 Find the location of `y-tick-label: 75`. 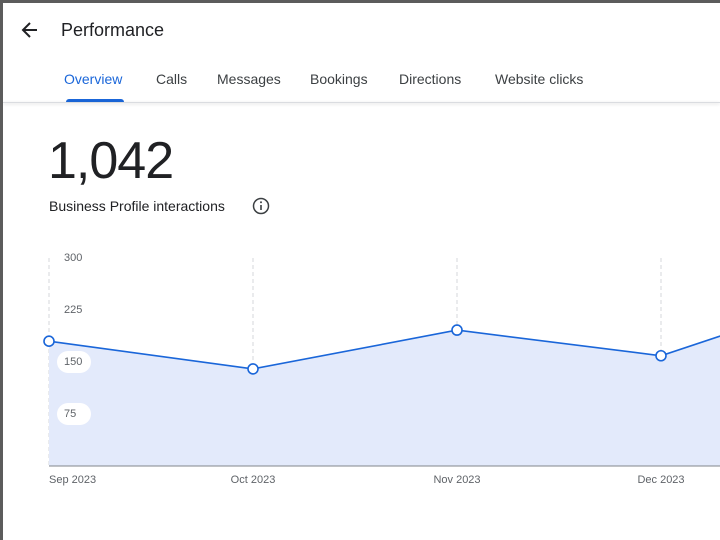

y-tick-label: 75 is located at coordinates (70, 414).